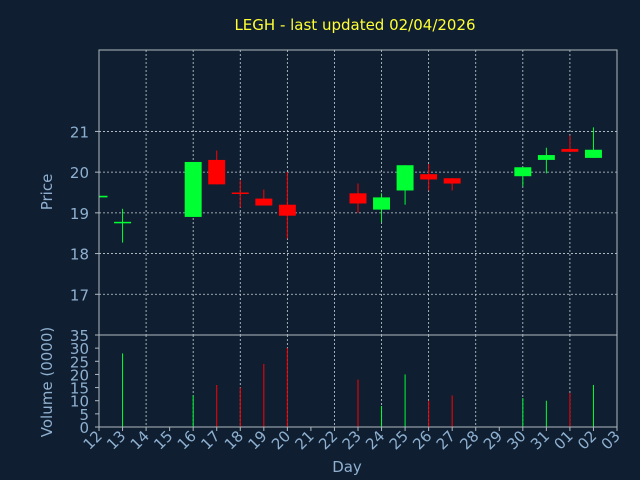  I want to click on volume-tick-label: 20, so click(79, 375).